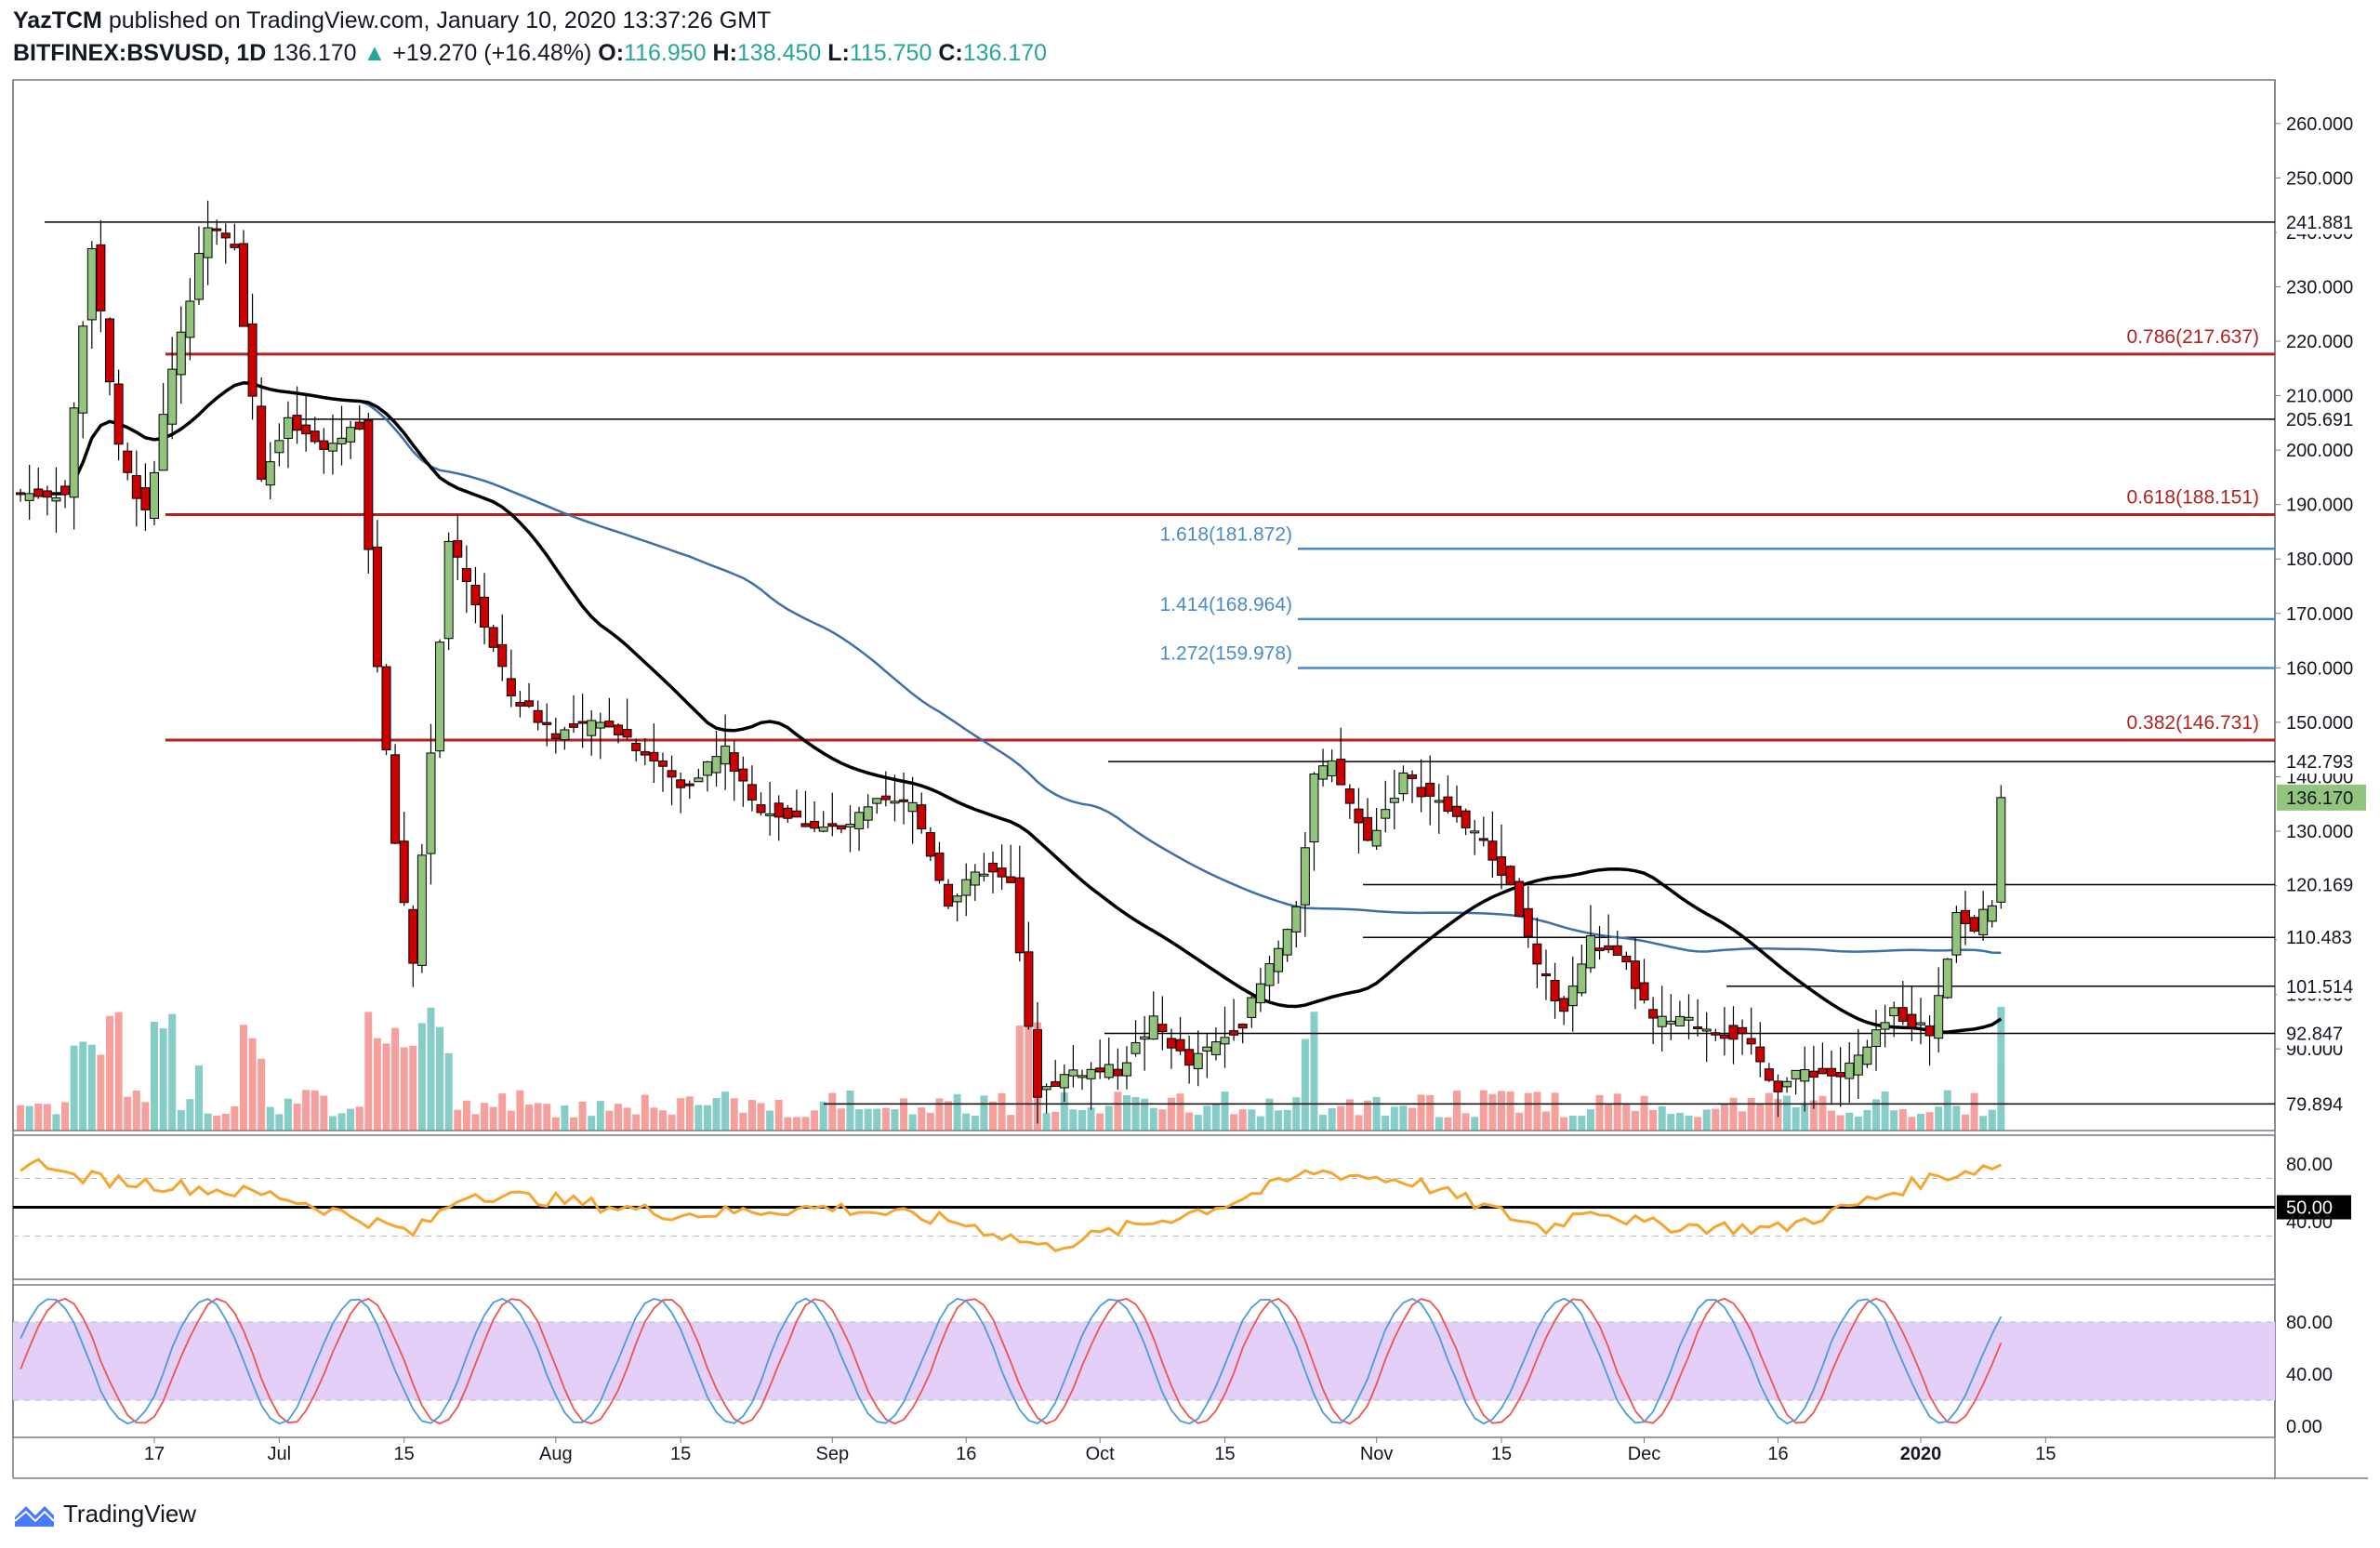  I want to click on level-label: 79.894, so click(2314, 1104).